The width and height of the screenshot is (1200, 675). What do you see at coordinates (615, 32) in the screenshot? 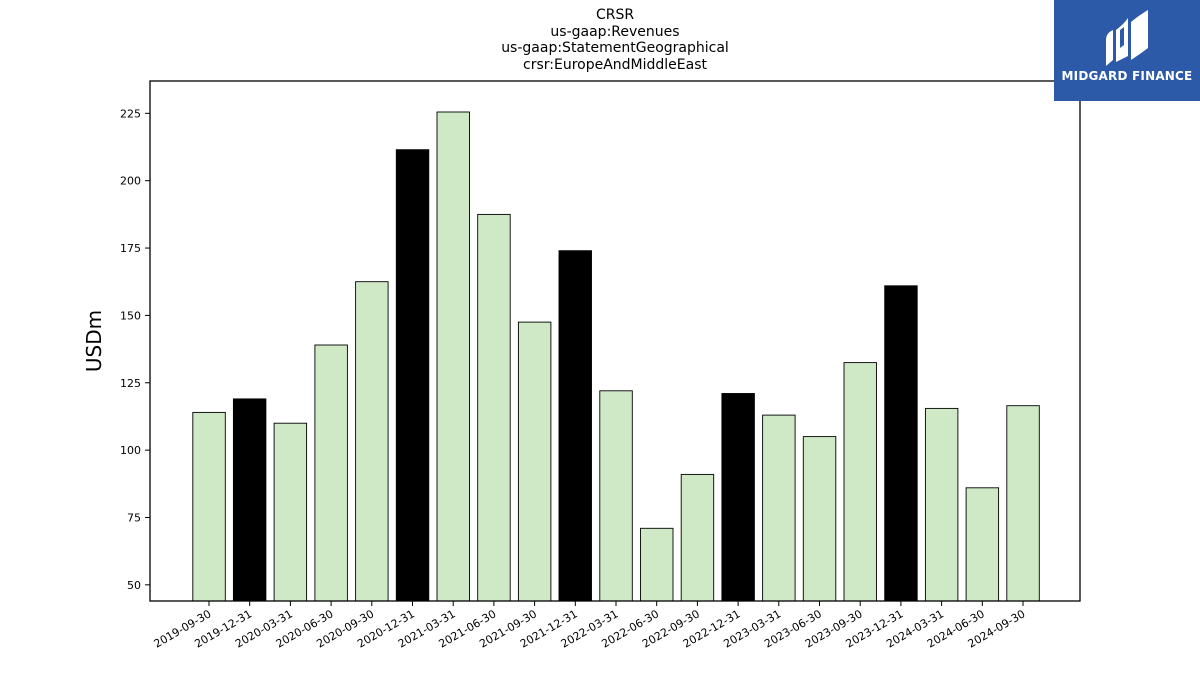
I see `chart-title-line-2: us-gaap:Revenues` at bounding box center [615, 32].